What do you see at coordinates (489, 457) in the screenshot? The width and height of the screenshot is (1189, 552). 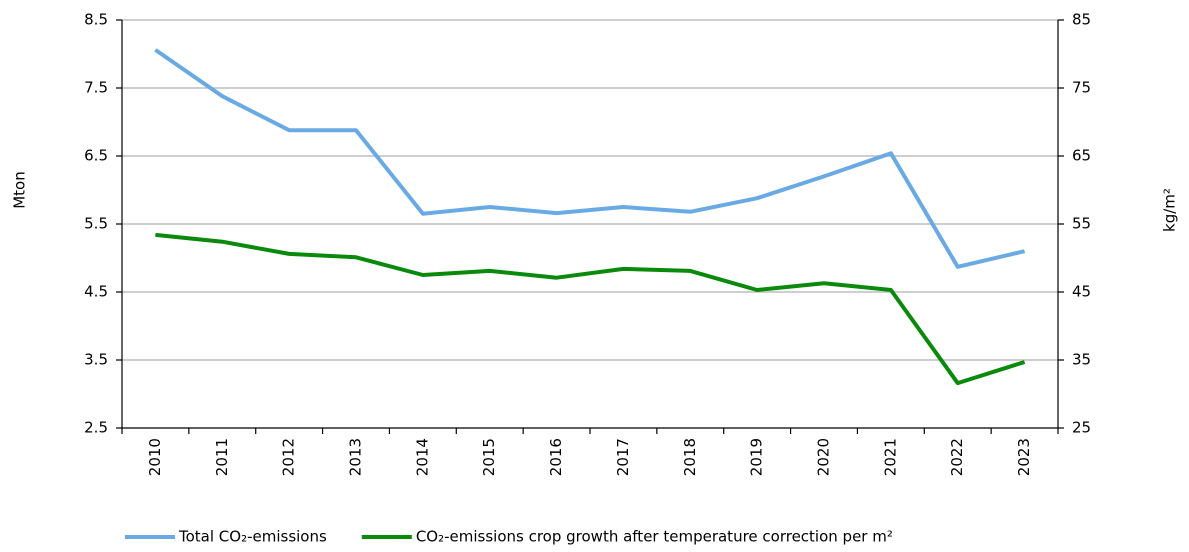 I see `x-tick-label: 2015` at bounding box center [489, 457].